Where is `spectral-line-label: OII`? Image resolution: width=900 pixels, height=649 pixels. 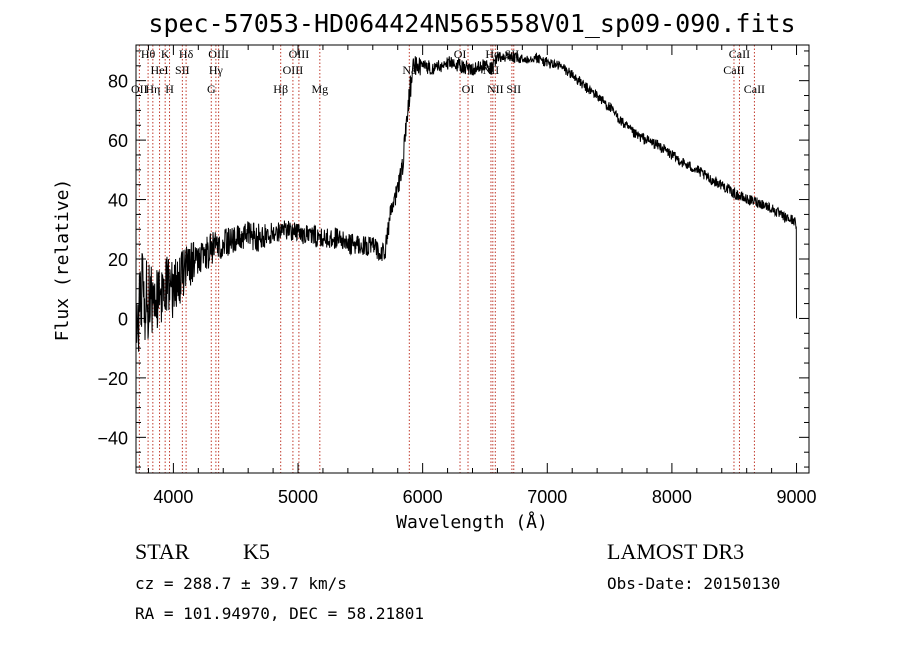 spectral-line-label: OII is located at coordinates (139, 89).